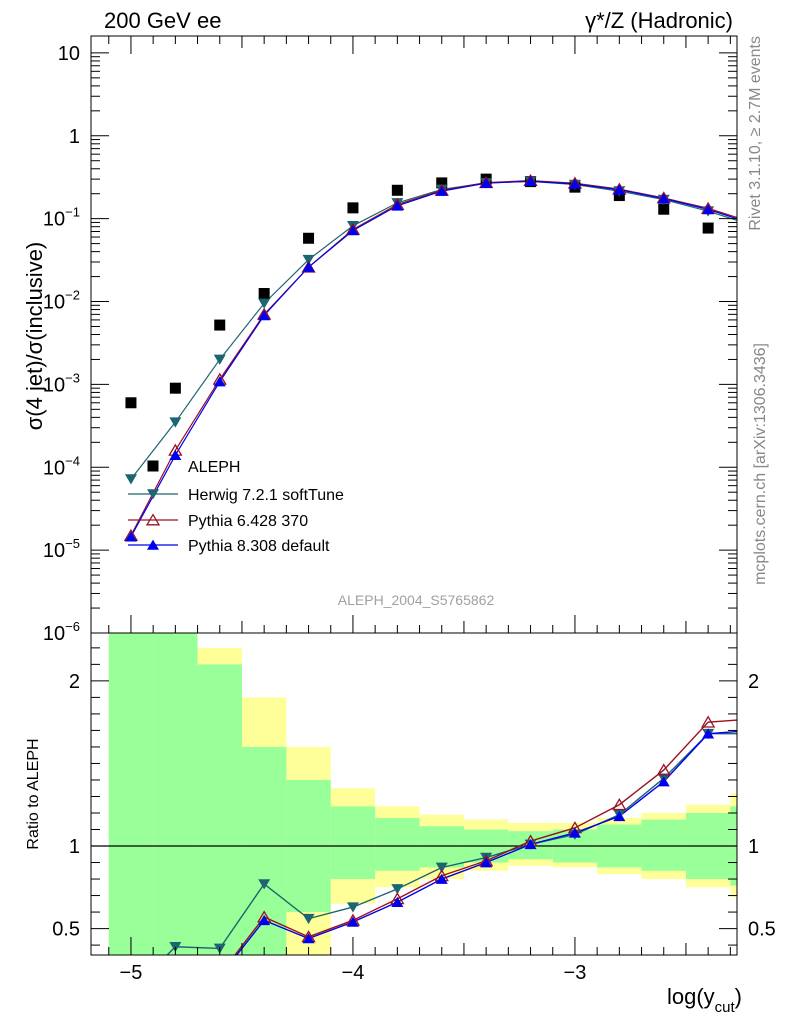 Image resolution: width=786 pixels, height=1024 pixels. Describe the element at coordinates (61, 549) in the screenshot. I see `main-y-tick-label: 10⁻⁵` at that location.